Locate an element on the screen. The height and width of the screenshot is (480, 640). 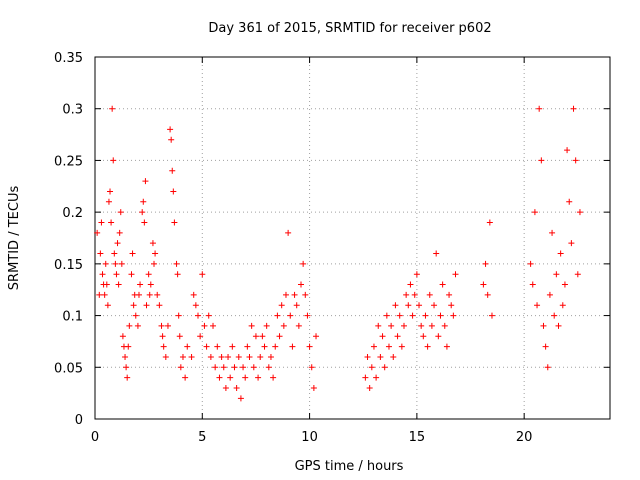
x-tick-label: 10 is located at coordinates (309, 437).